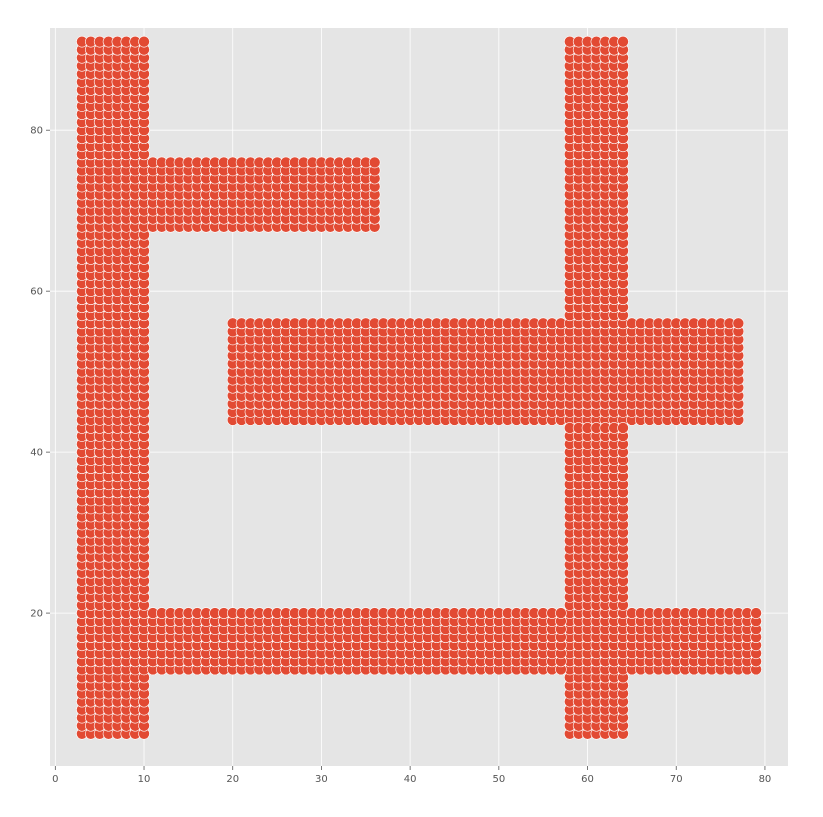 This screenshot has height=817, width=823. Describe the element at coordinates (55, 779) in the screenshot. I see `x-tick-label: 0` at that location.